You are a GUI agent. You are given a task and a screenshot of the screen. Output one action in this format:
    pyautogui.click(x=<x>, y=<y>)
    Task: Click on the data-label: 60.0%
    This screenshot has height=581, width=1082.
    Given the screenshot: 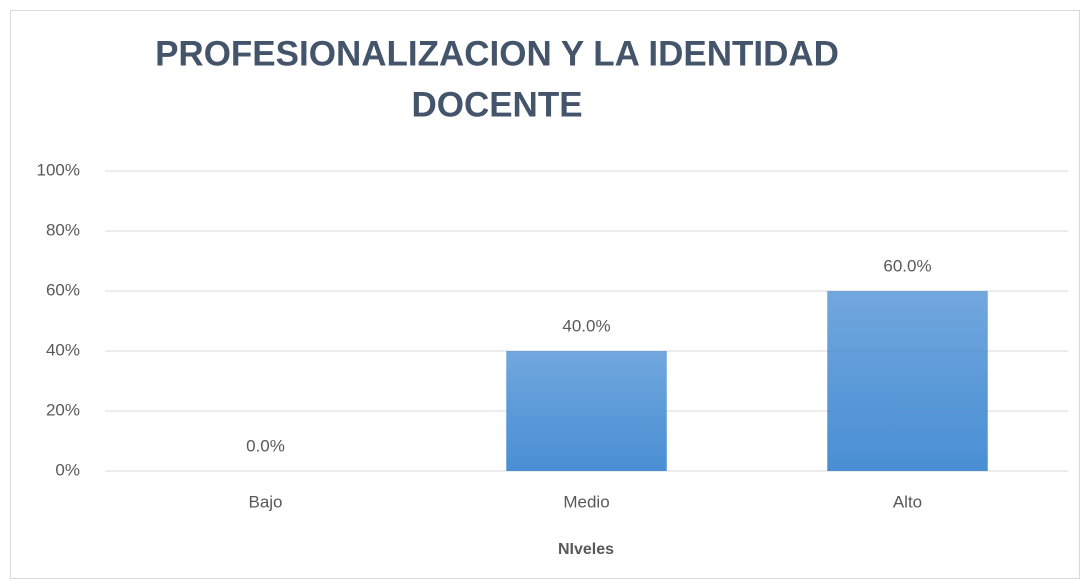 What is the action you would take?
    pyautogui.click(x=907, y=265)
    